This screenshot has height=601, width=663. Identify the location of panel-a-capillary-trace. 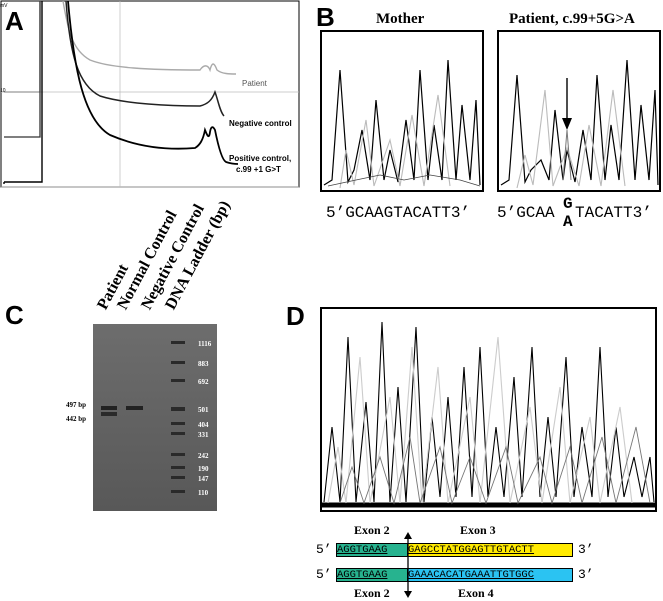
(150, 94).